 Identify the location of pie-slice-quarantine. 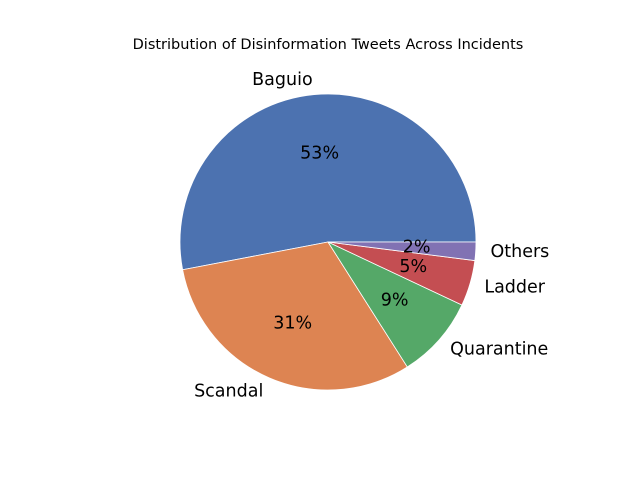
(395, 304).